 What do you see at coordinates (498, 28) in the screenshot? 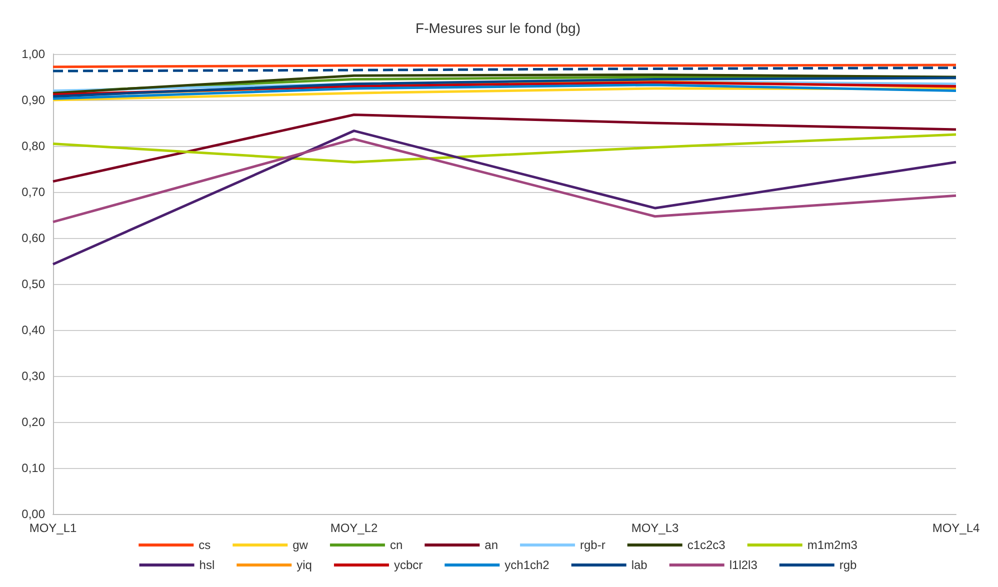
I see `chart-title: F-Mesures sur le fond (bg)` at bounding box center [498, 28].